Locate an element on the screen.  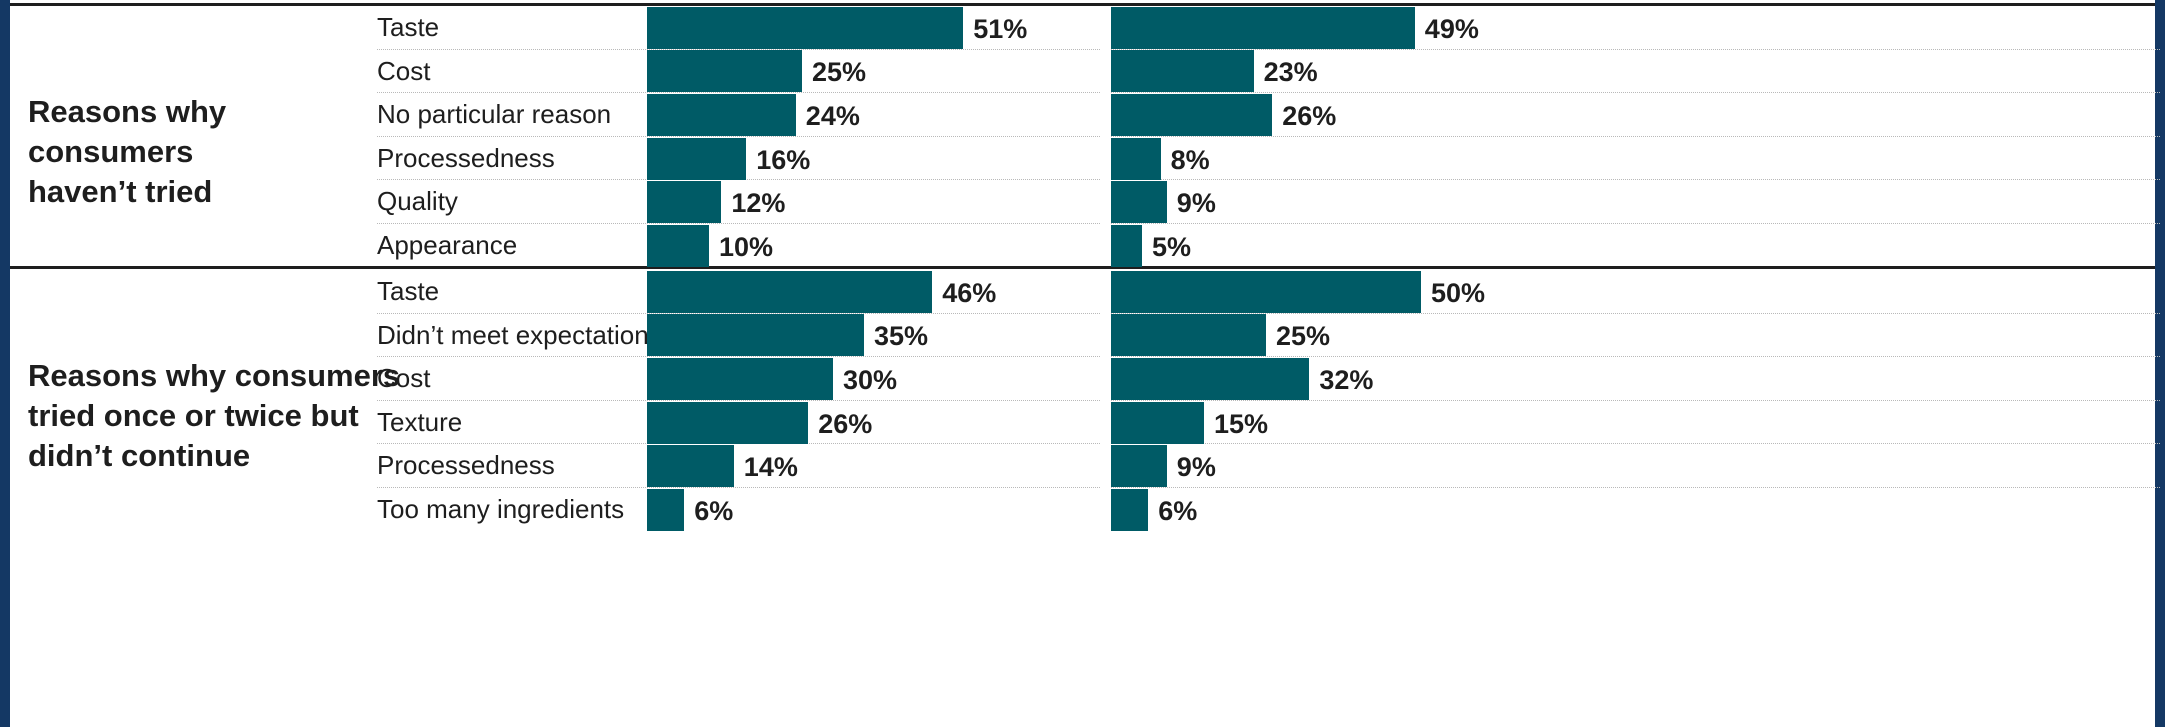
top-rule is located at coordinates (1082, 4).